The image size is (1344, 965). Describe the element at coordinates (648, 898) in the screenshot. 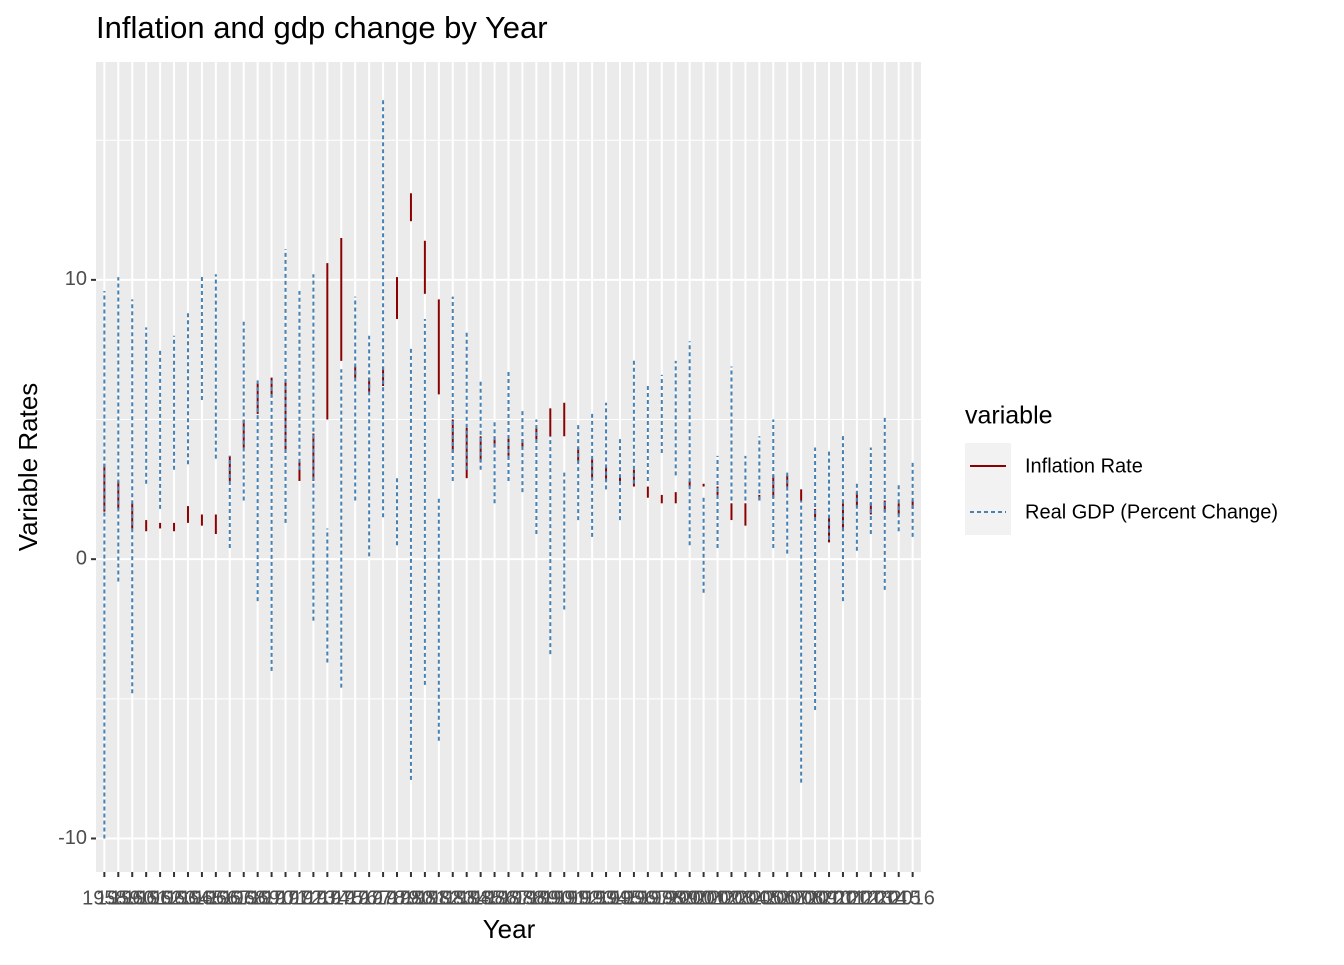

I see `x-tick-label: 1997` at that location.